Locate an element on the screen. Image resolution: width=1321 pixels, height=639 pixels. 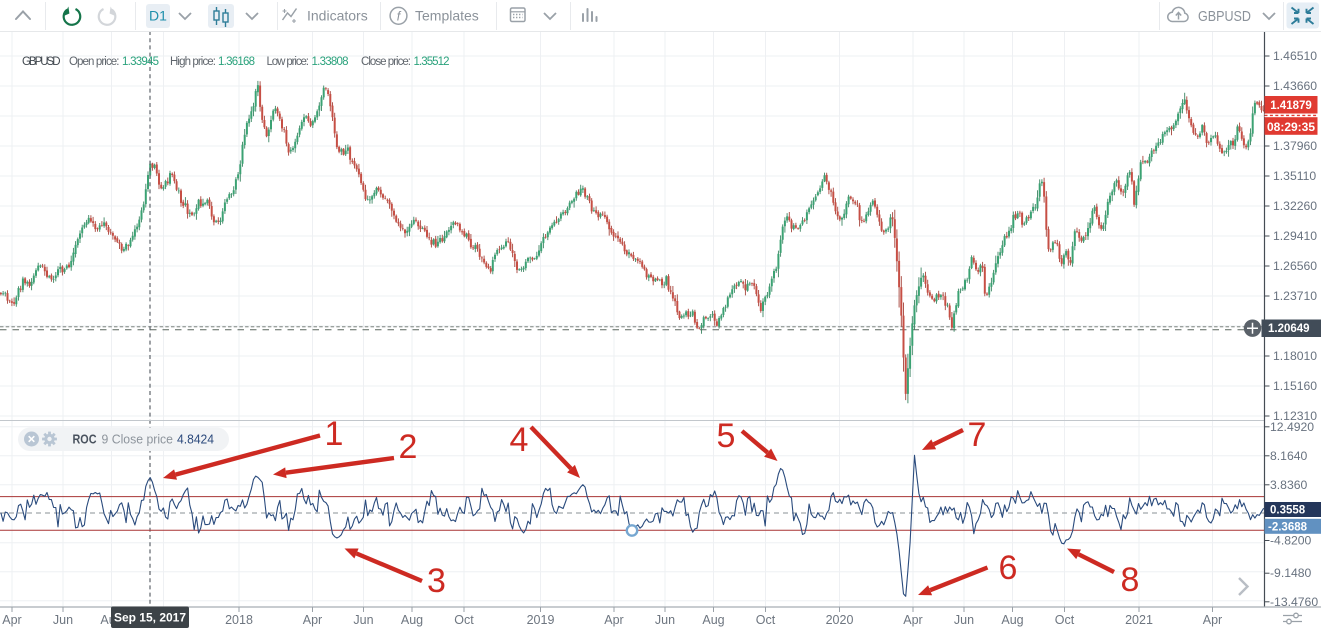
svg-text: Low price: is located at coordinates (288, 62).